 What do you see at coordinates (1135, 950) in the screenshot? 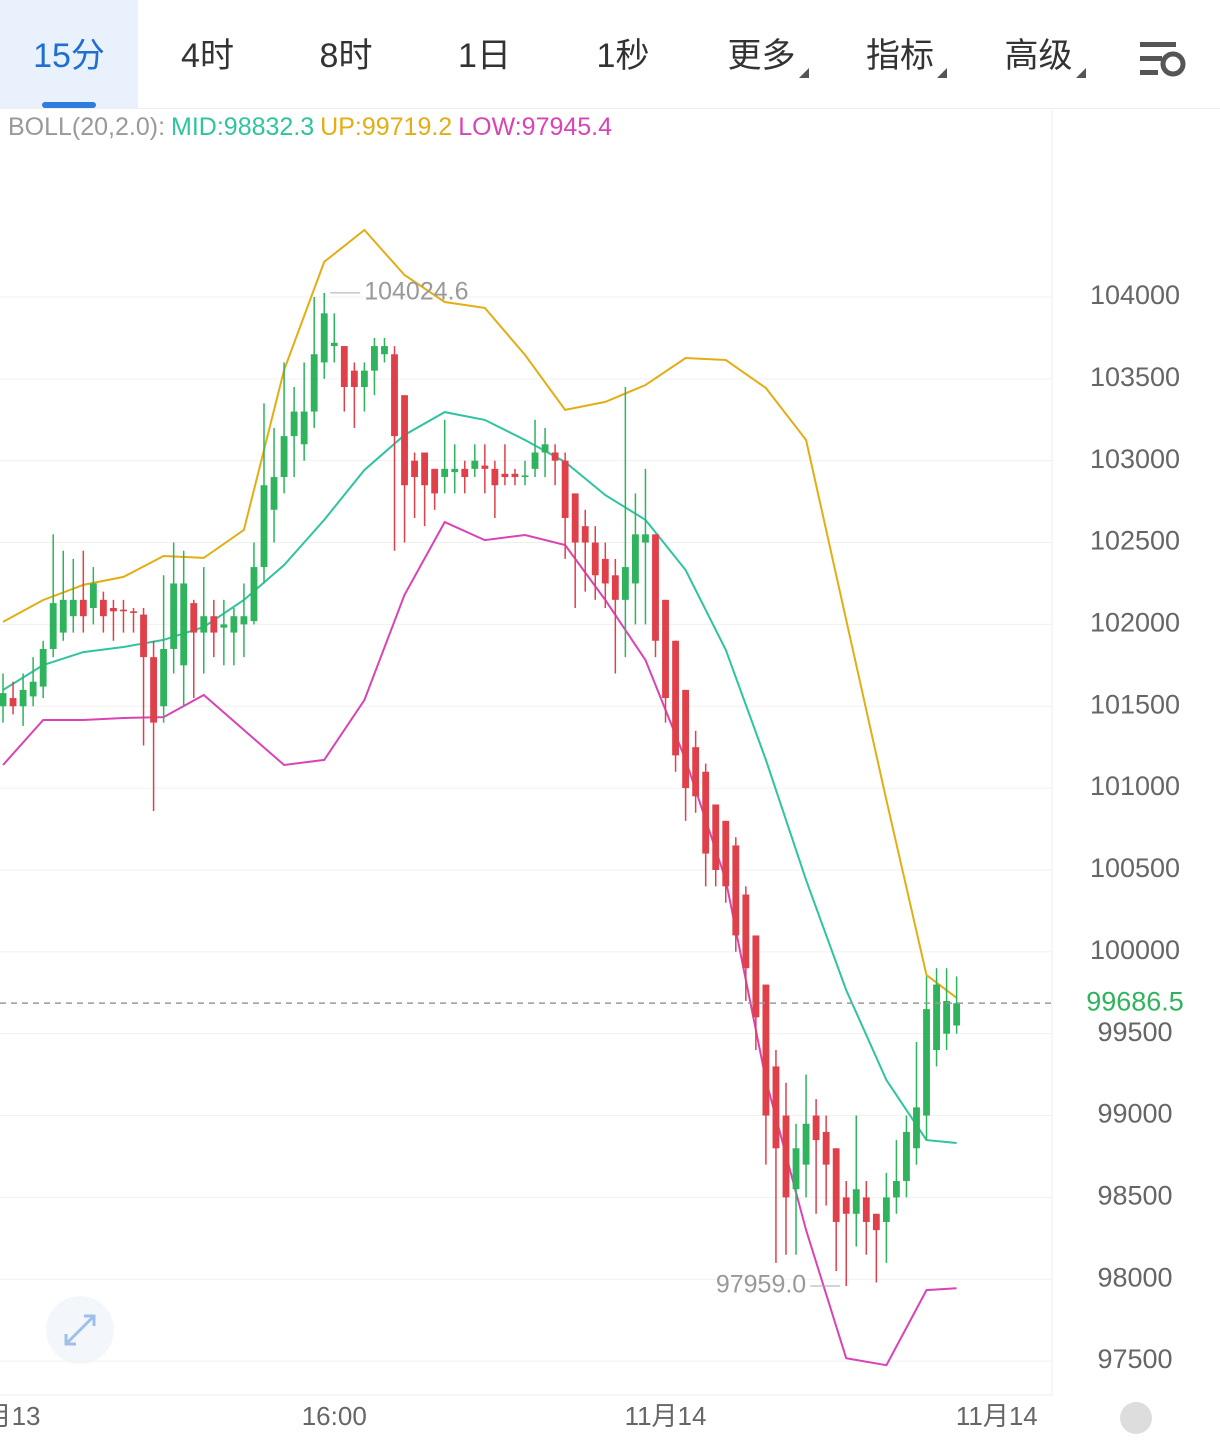
I see `y-tick-label: 100000` at bounding box center [1135, 950].